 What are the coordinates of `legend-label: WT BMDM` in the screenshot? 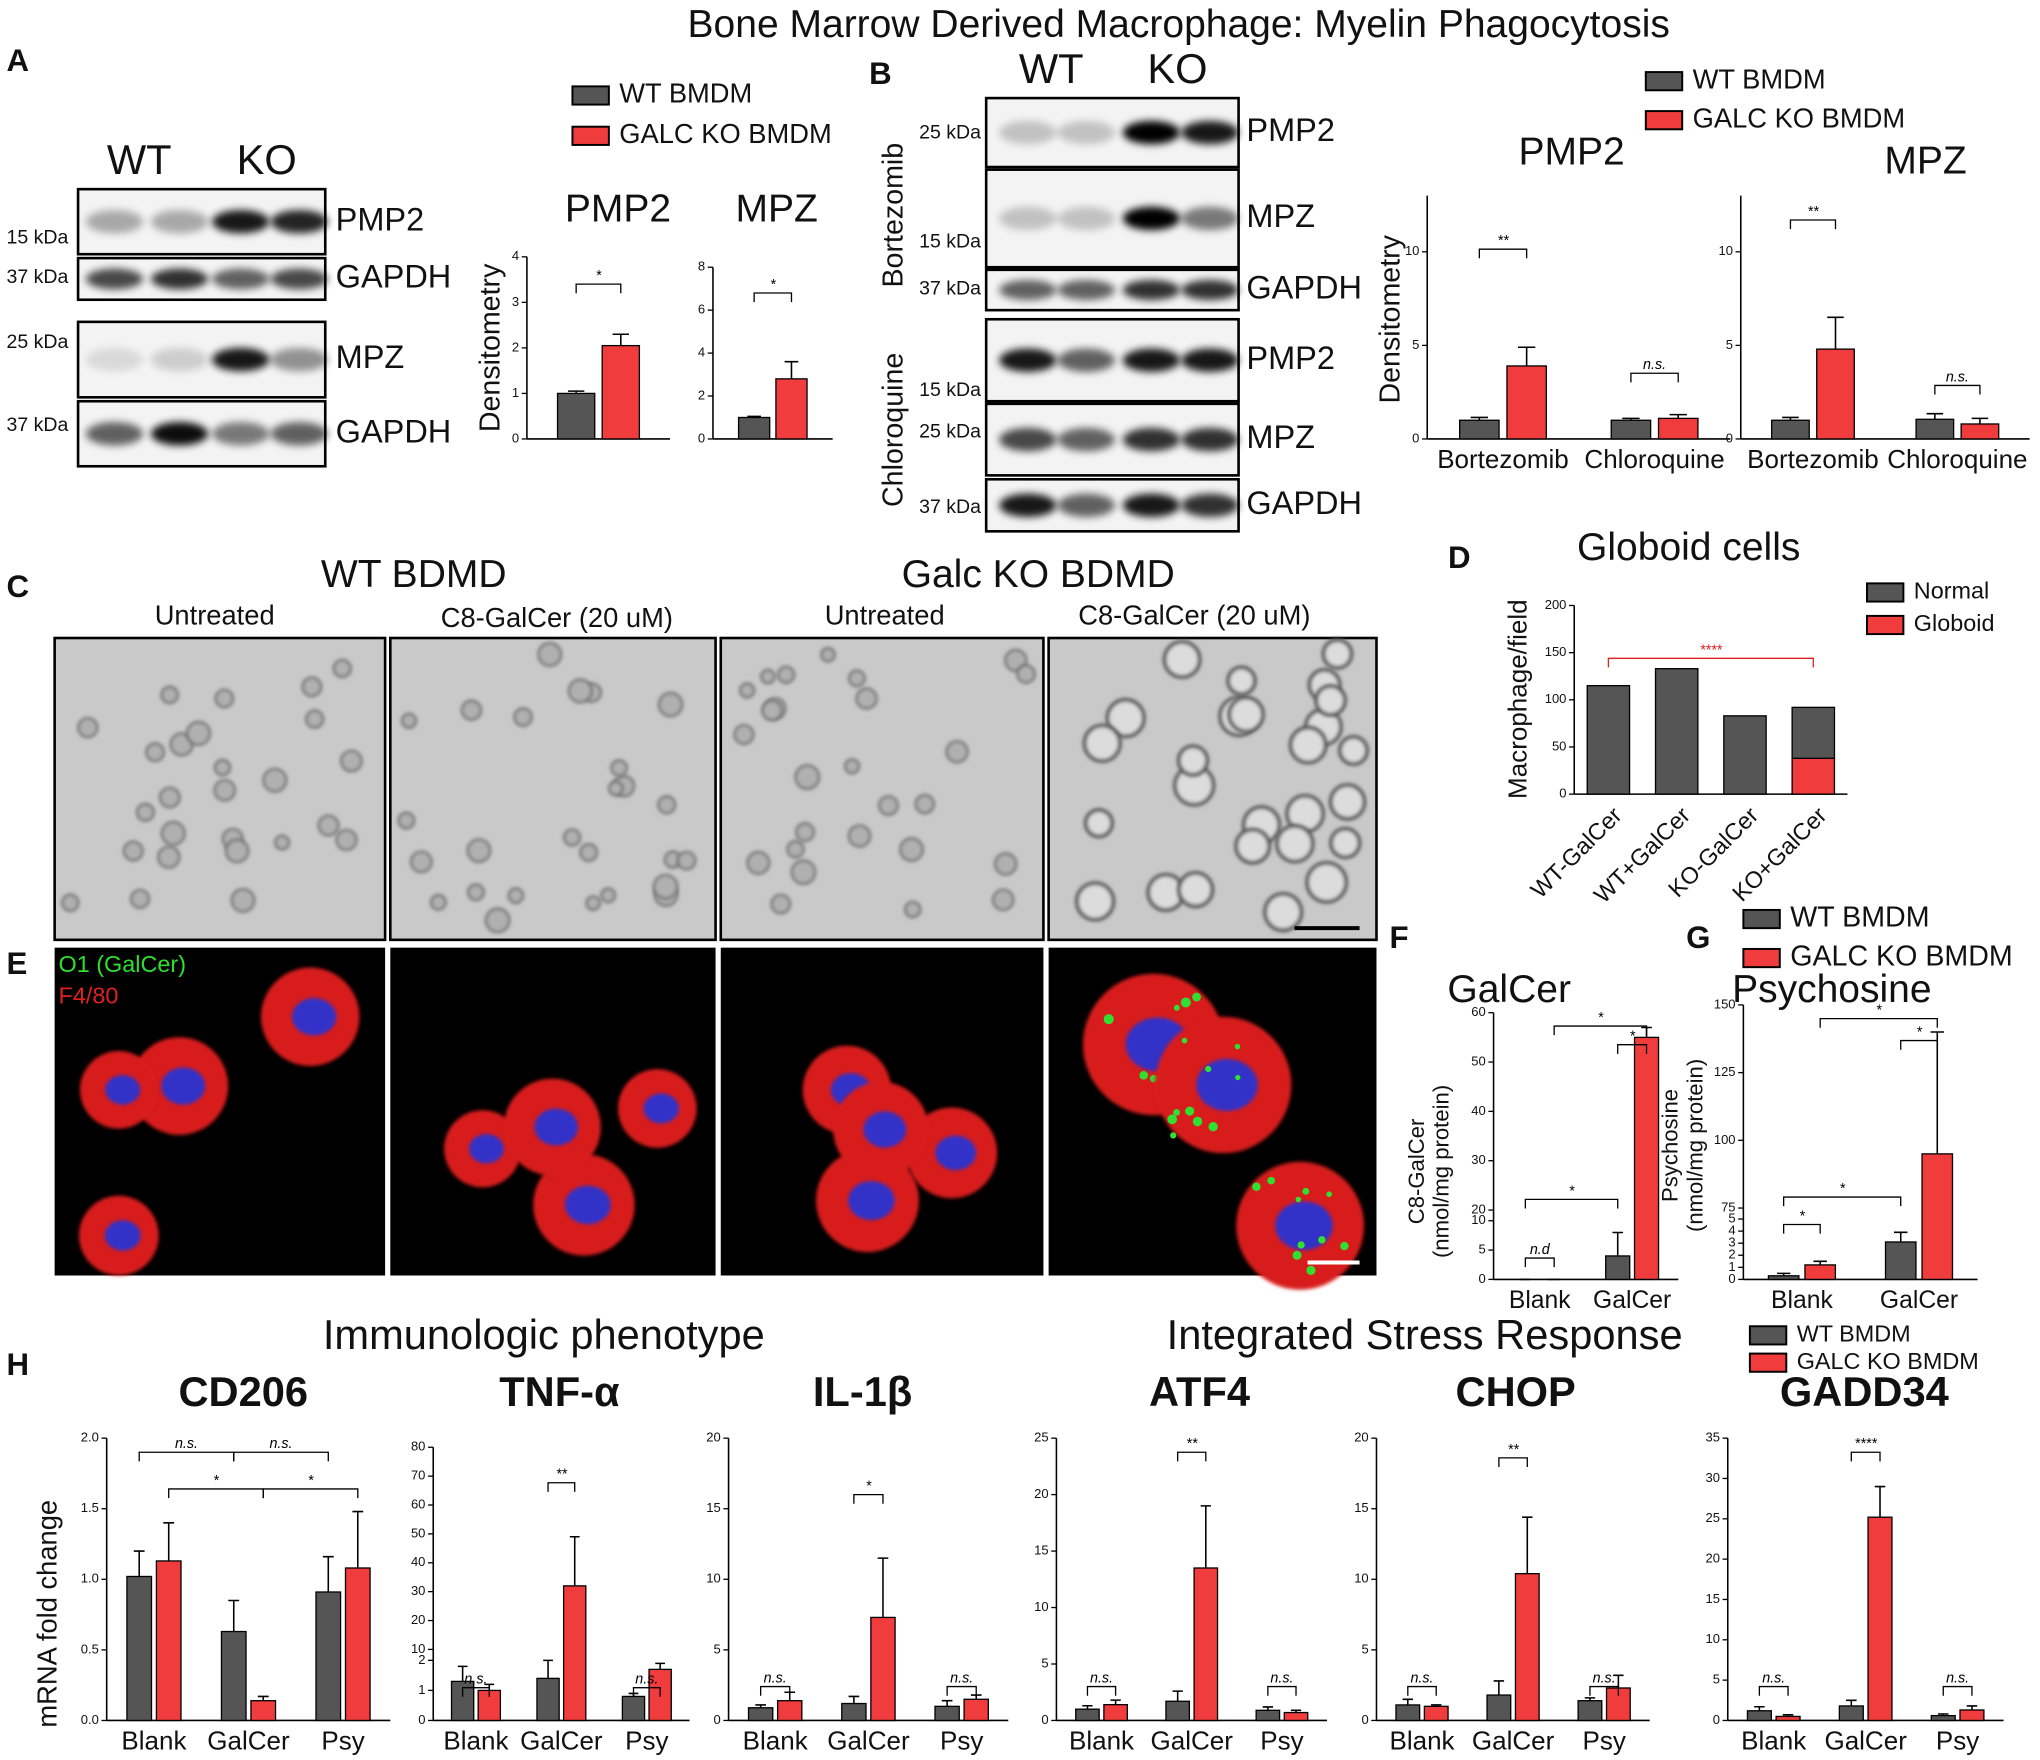 It's located at (1759, 78).